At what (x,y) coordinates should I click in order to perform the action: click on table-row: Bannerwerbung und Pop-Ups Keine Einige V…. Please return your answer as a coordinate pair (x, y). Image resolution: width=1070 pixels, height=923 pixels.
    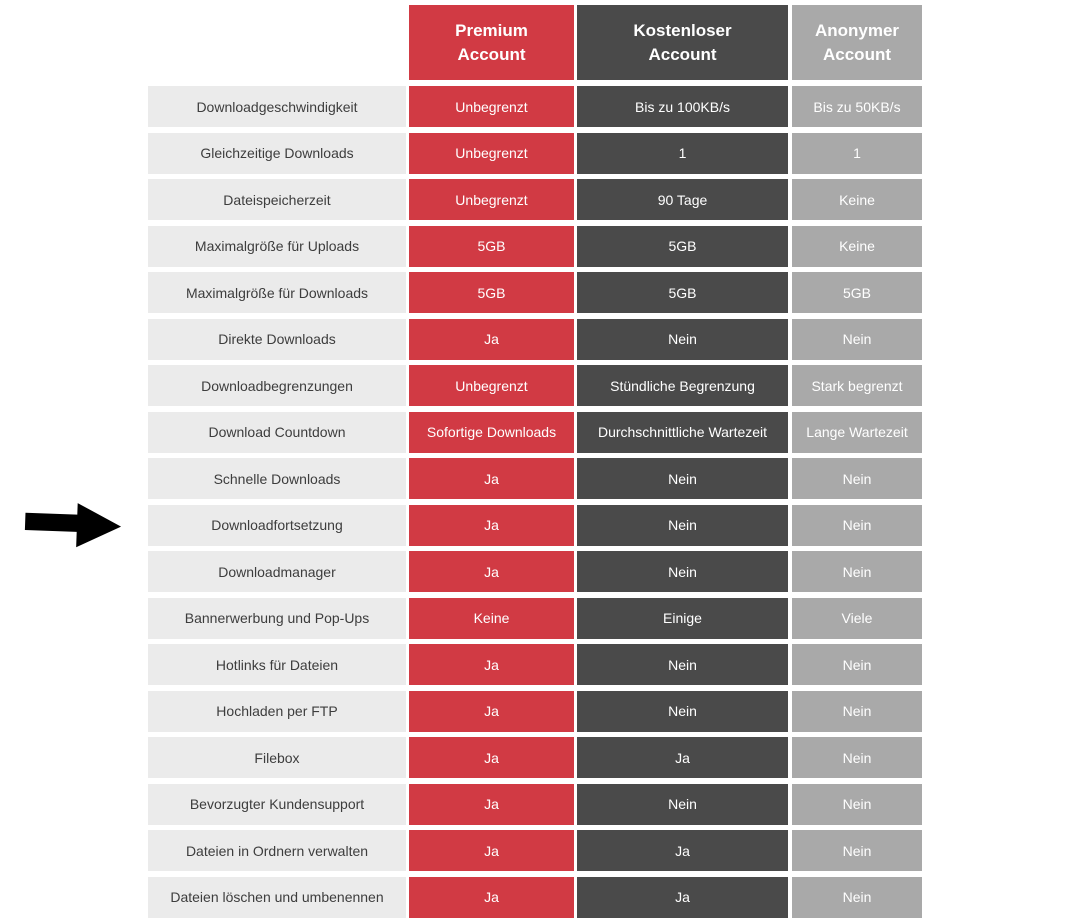
    Looking at the image, I should click on (535, 618).